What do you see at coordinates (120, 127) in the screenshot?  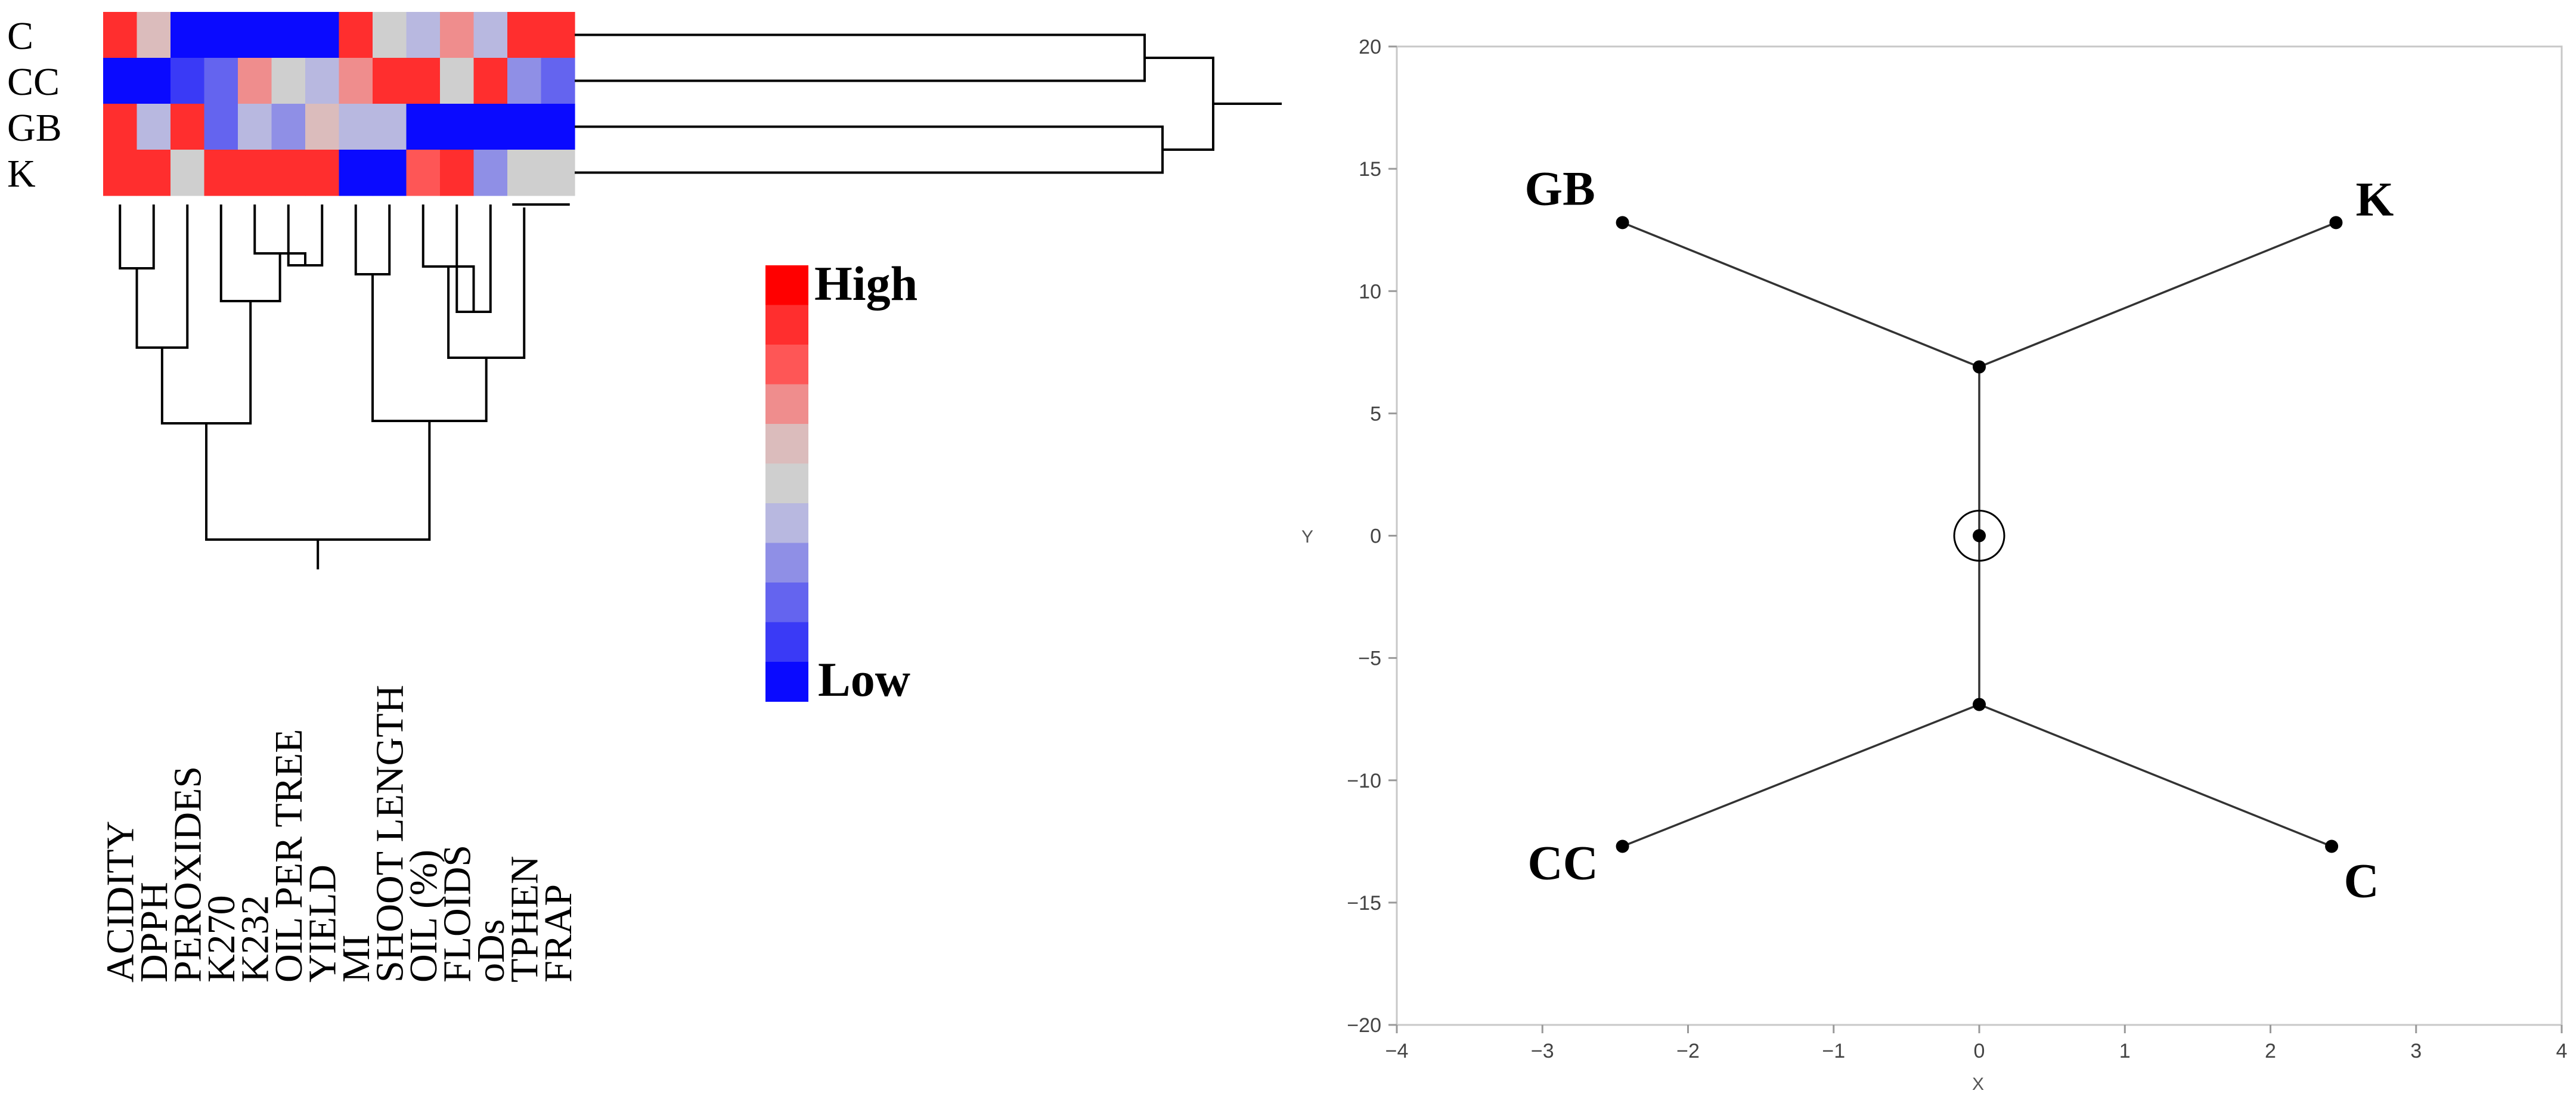 I see `heatmap-cell-gb-acidity` at bounding box center [120, 127].